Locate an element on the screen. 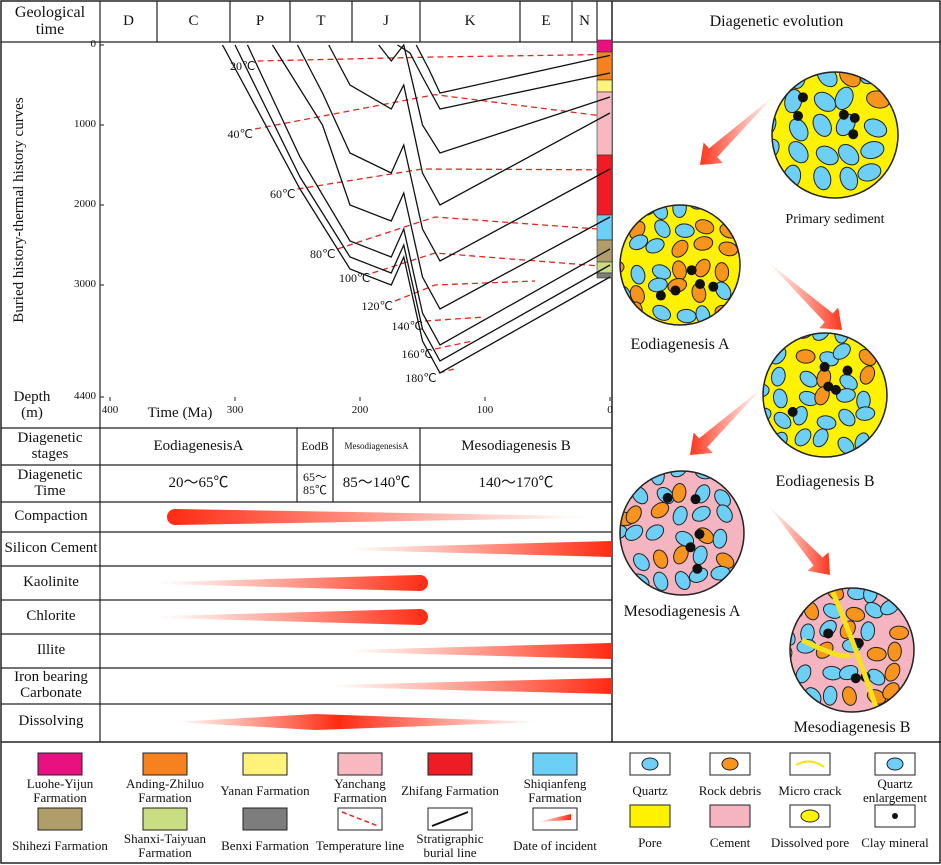  process-label: Chlorite is located at coordinates (51, 616).